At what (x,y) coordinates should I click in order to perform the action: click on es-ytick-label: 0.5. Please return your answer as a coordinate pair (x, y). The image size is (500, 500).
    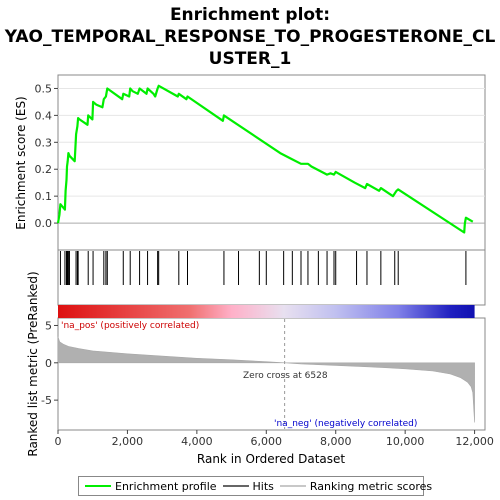
    Looking at the image, I should click on (44, 88).